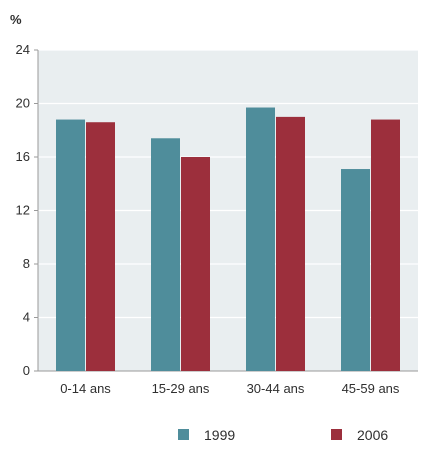  Describe the element at coordinates (100, 246) in the screenshot. I see `bar-2006-0-14-ans` at that location.